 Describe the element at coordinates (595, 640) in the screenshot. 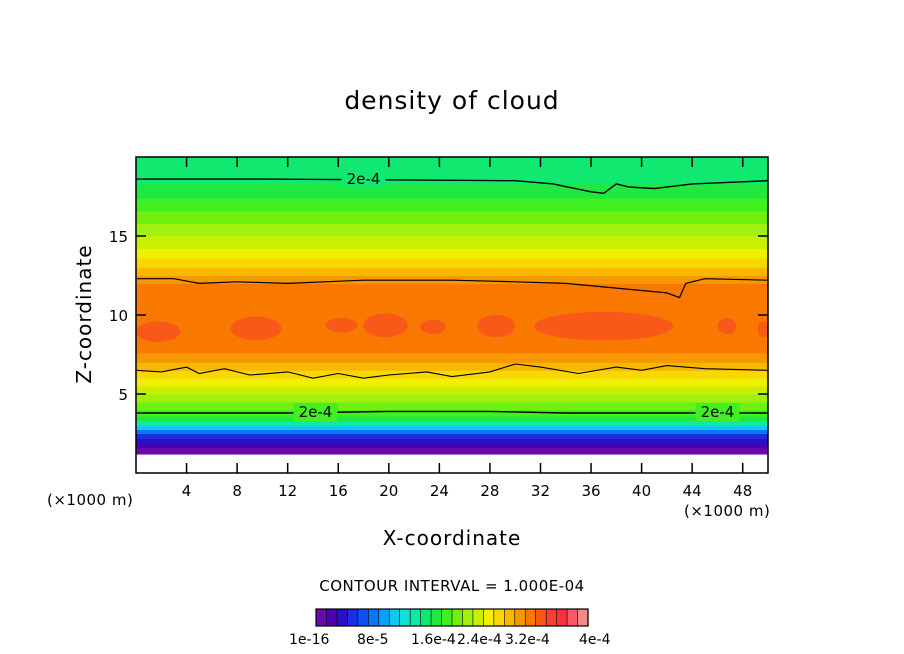

I see `colorbar-label: 4e-4` at that location.